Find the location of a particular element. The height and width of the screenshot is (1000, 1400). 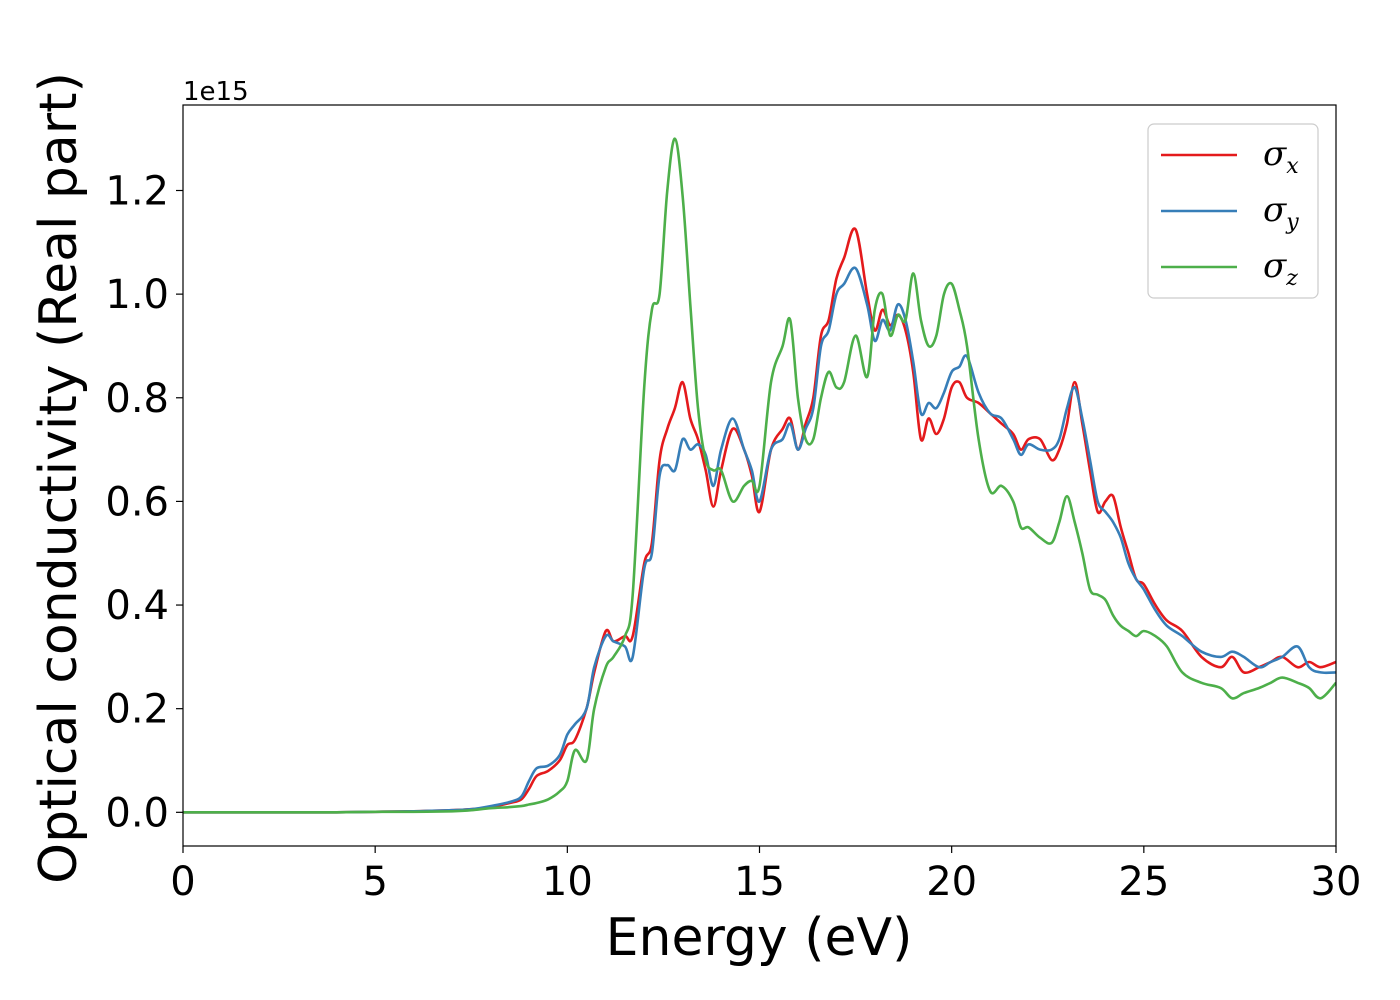

x-tick-label: 30 is located at coordinates (1336, 882).